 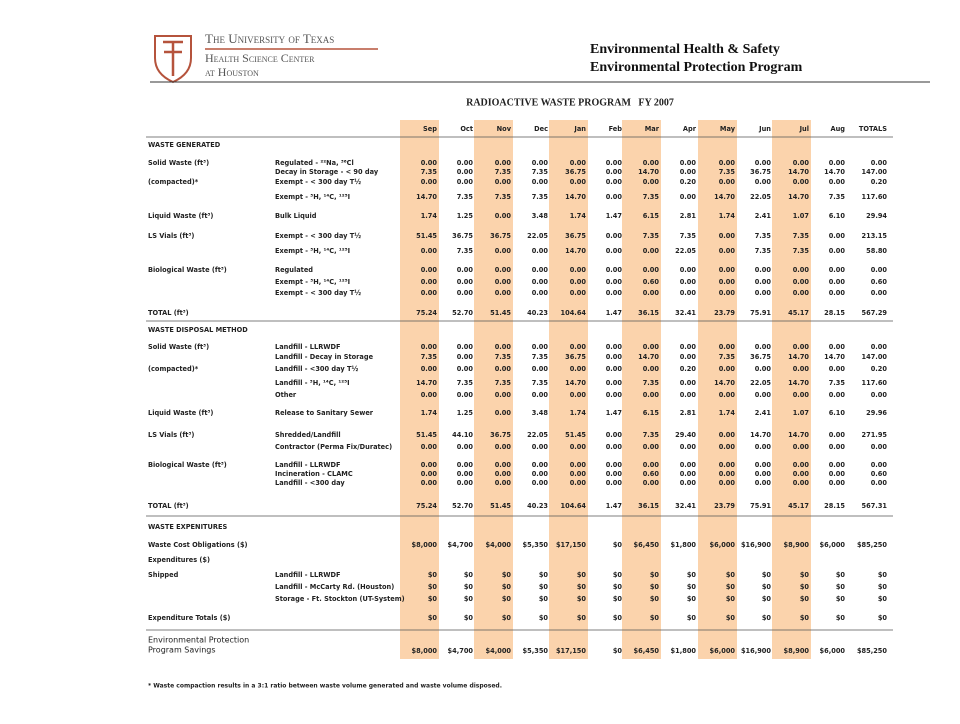 I want to click on cell: $8,000, so click(x=425, y=545).